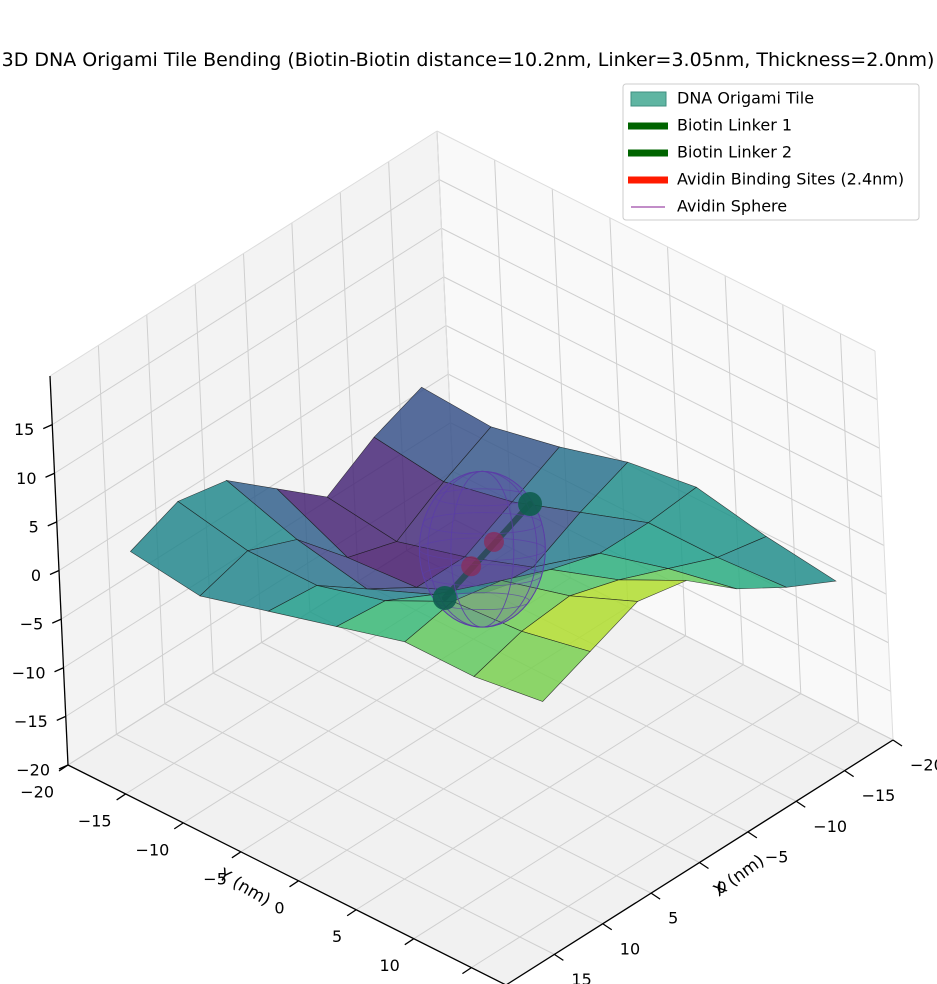 This screenshot has width=937, height=984. I want to click on legend-swatch, so click(648, 99).